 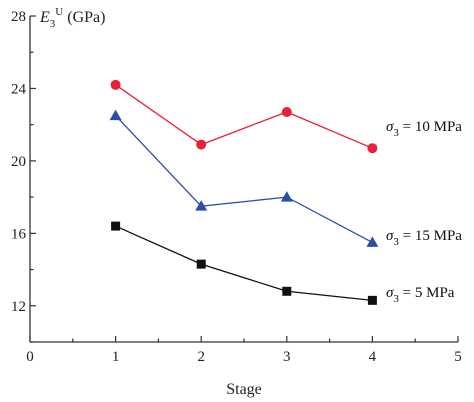 I want to click on y-axis-title-subscript: 3, so click(x=53, y=24).